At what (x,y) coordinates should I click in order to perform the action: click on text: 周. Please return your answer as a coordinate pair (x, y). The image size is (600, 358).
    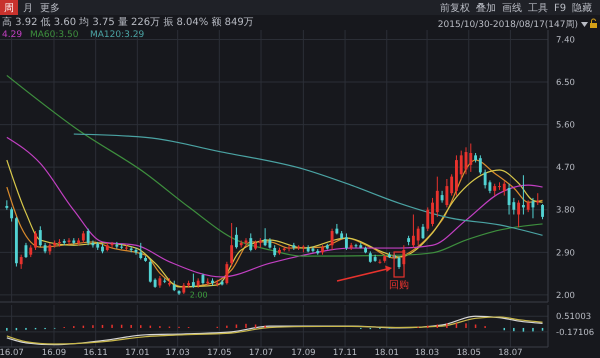
    Looking at the image, I should click on (9, 8).